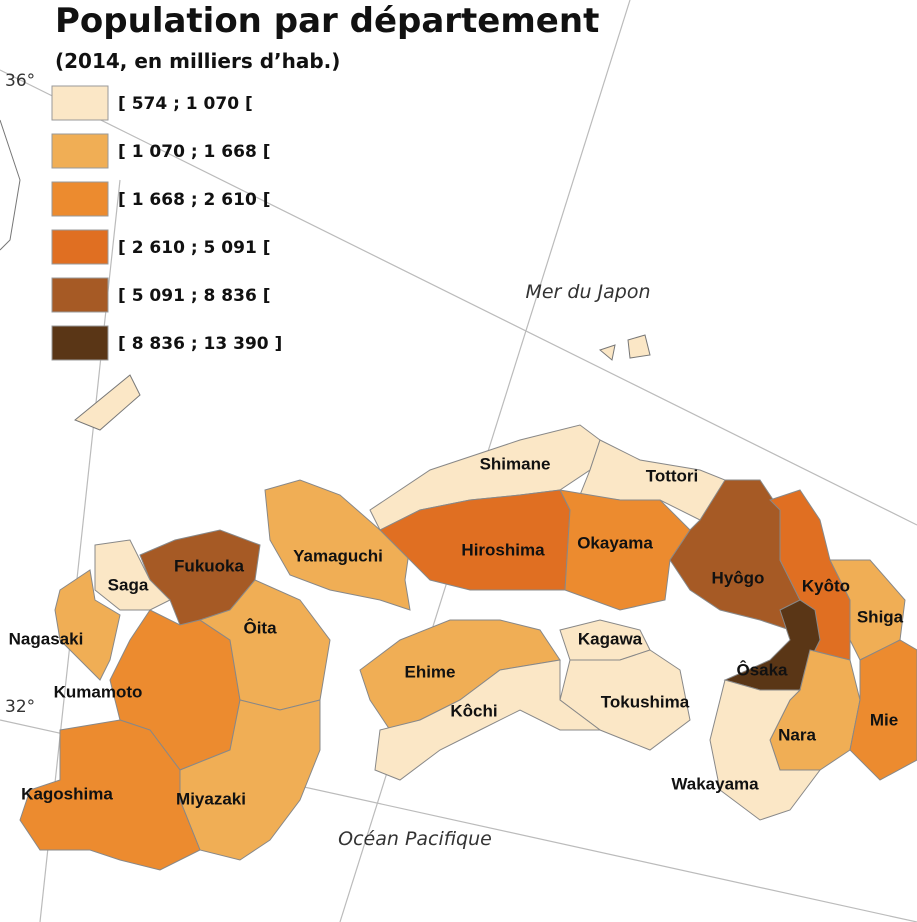 The width and height of the screenshot is (917, 922). What do you see at coordinates (362, 382) in the screenshot?
I see `islands` at bounding box center [362, 382].